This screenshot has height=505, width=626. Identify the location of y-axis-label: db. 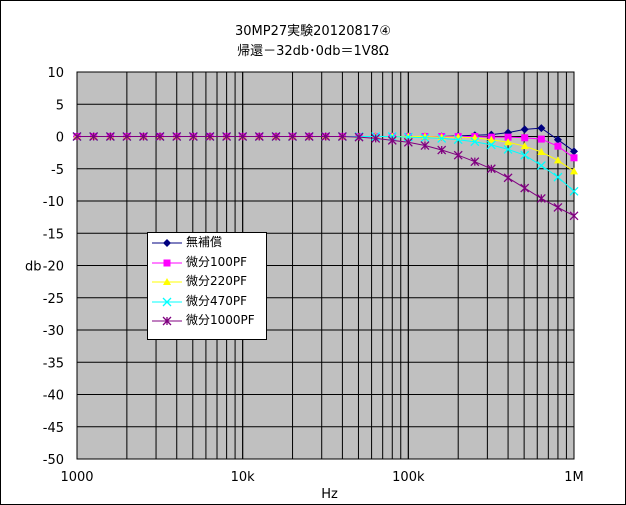
(33, 267).